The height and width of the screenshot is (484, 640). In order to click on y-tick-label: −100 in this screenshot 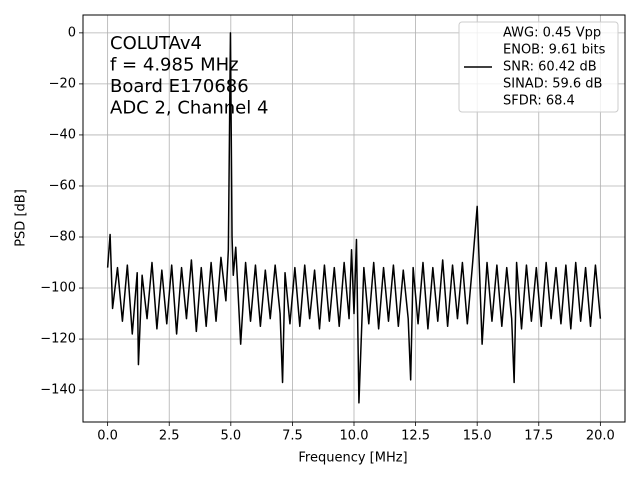, I will do `click(58, 288)`.